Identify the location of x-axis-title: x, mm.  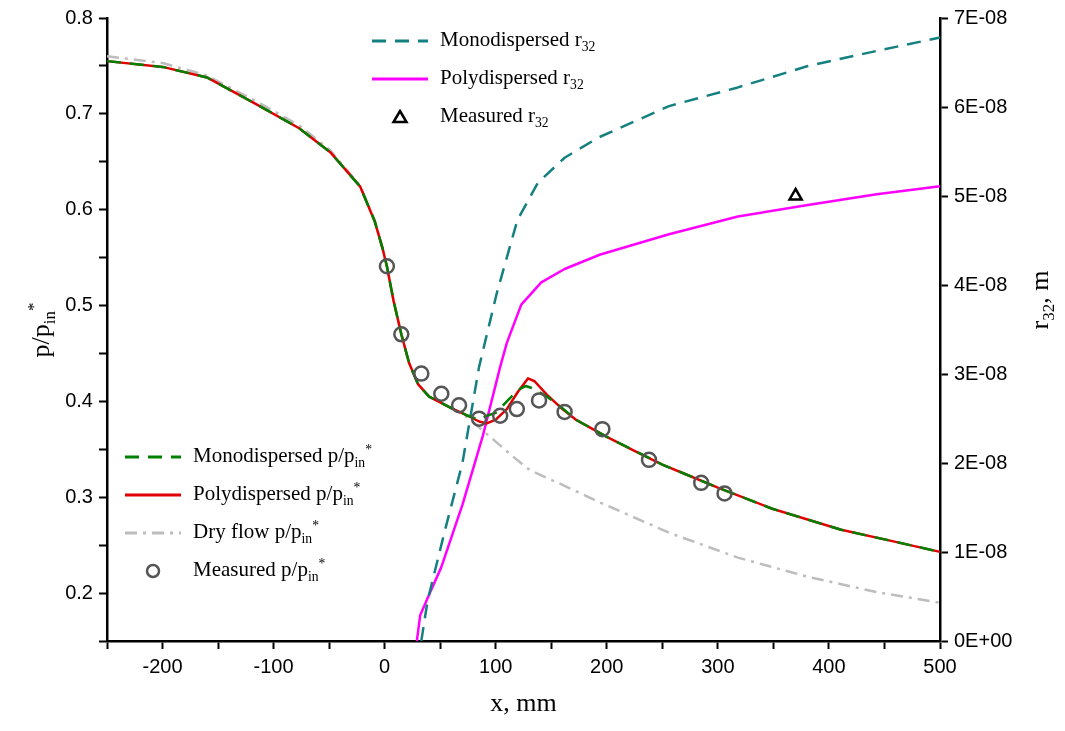
(523, 703).